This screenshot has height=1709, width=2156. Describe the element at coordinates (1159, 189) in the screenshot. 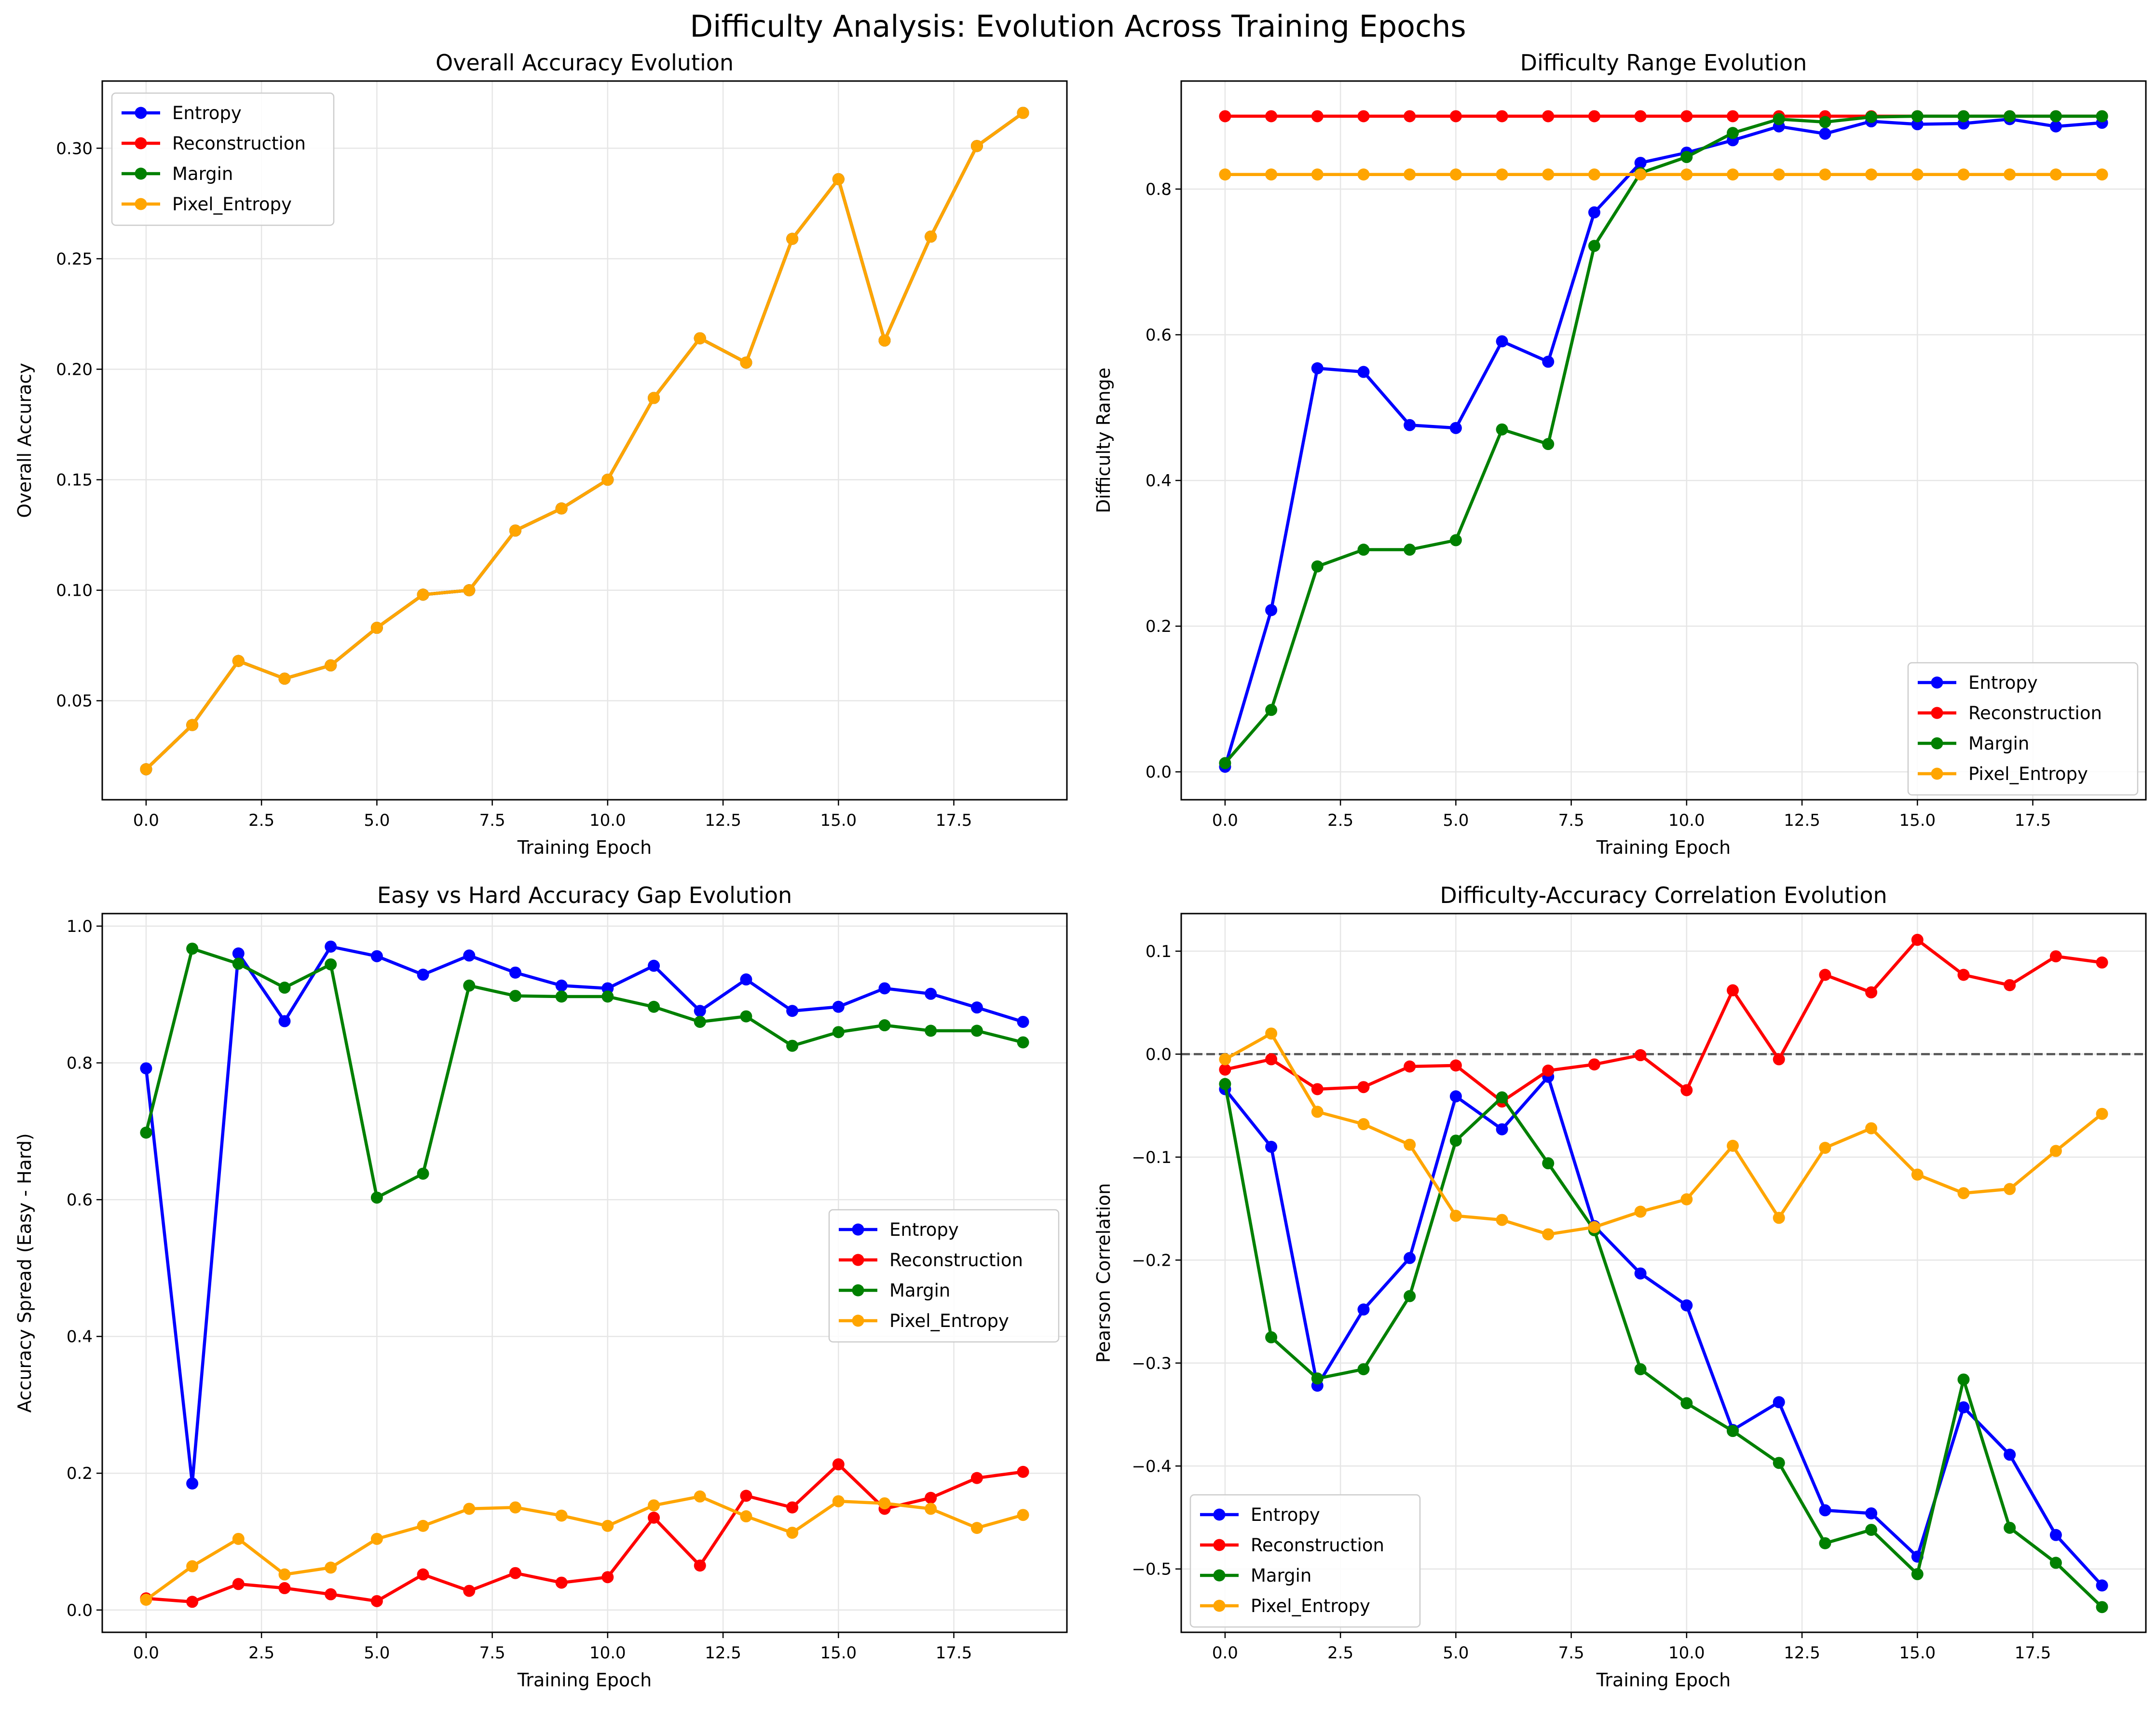

I see `y-tick-label: 0.8` at that location.